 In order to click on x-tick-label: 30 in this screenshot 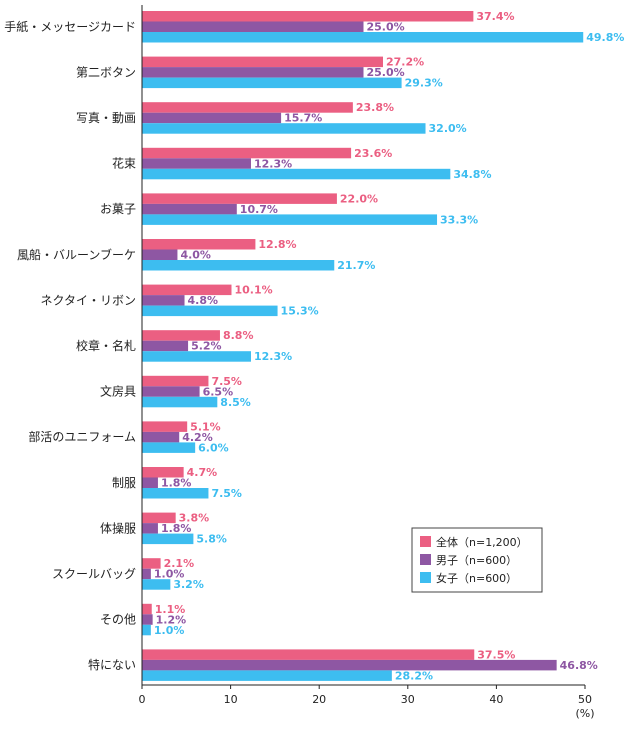, I will do `click(408, 699)`.